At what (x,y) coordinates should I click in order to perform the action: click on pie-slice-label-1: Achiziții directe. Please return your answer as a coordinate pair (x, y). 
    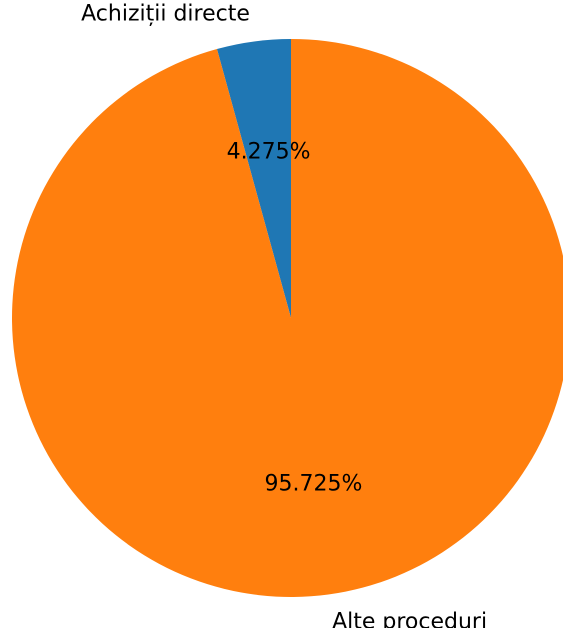
    Looking at the image, I should click on (165, 13).